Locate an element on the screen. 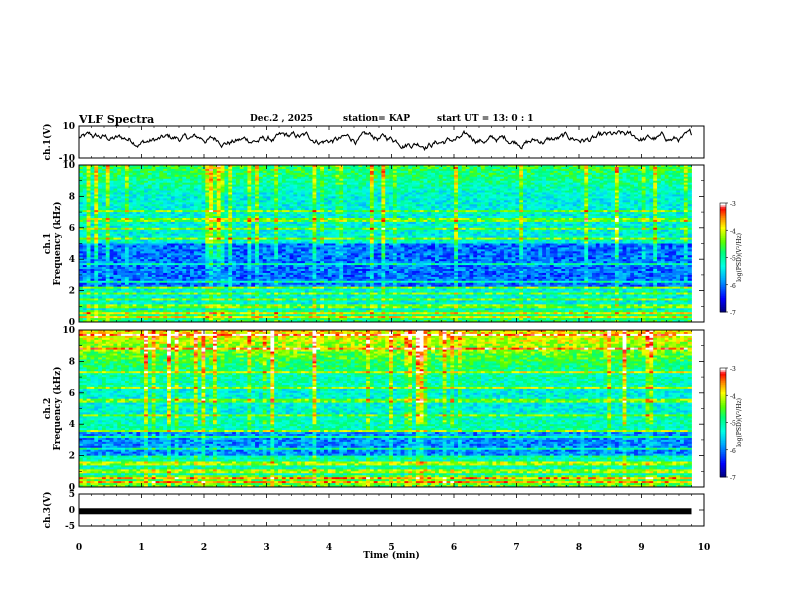 The width and height of the screenshot is (792, 612). chart-title: VLF Spectra is located at coordinates (116, 119).